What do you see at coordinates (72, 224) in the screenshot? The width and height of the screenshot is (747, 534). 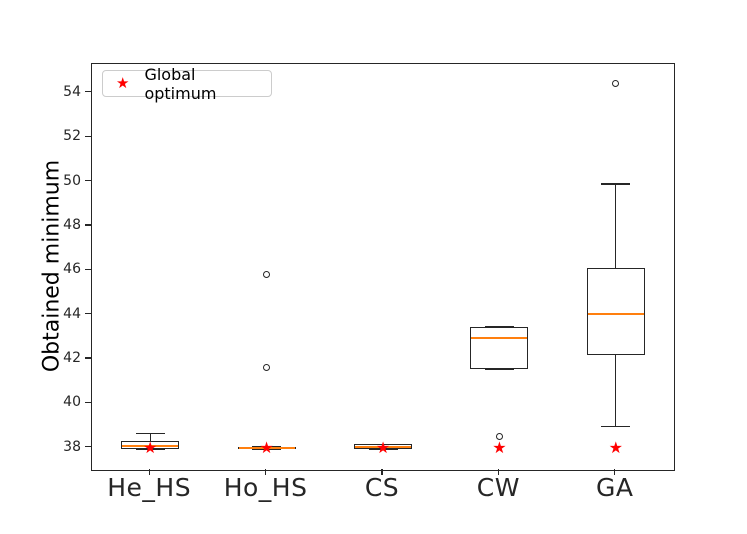 I see `y-tick-label: 48` at bounding box center [72, 224].